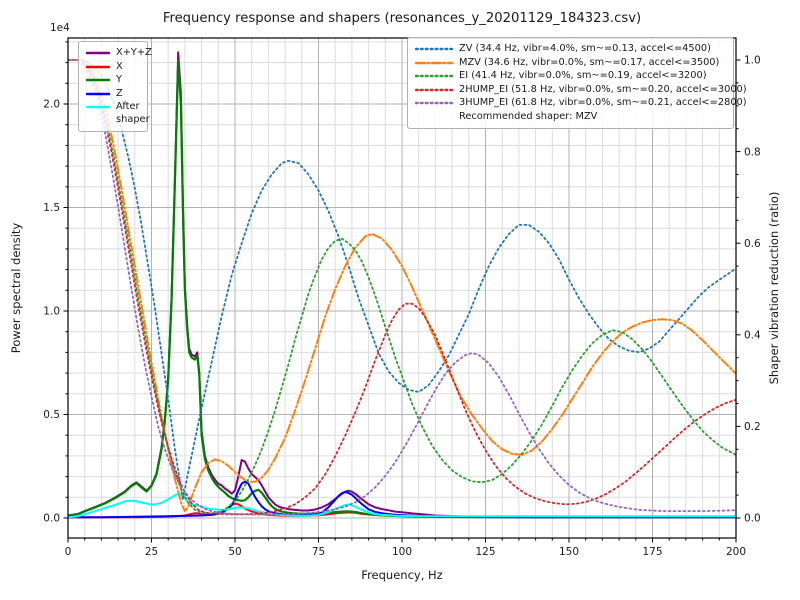 Image resolution: width=800 pixels, height=600 pixels. What do you see at coordinates (318, 552) in the screenshot?
I see `x-tick-label: 75` at bounding box center [318, 552].